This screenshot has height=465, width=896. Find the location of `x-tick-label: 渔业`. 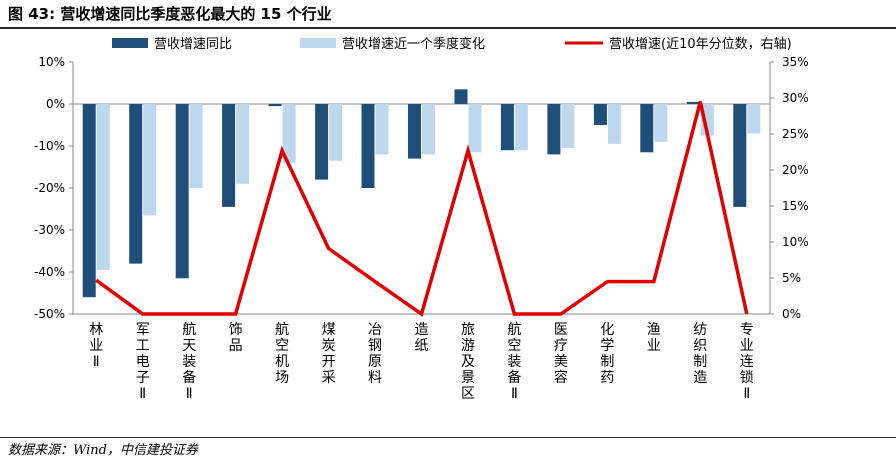

x-tick-label: 渔业 is located at coordinates (654, 338).